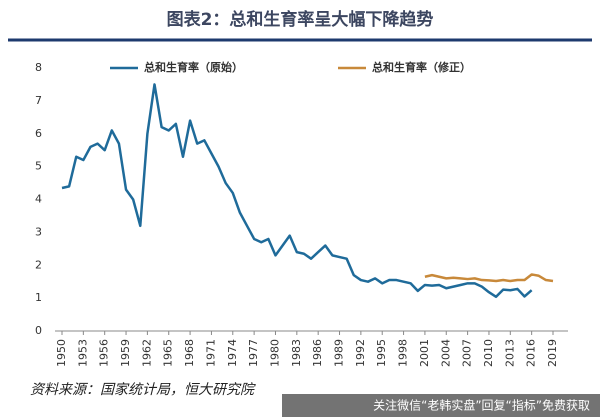 The height and width of the screenshot is (417, 600). What do you see at coordinates (381, 353) in the screenshot?
I see `x-tick-label: 1995` at bounding box center [381, 353].